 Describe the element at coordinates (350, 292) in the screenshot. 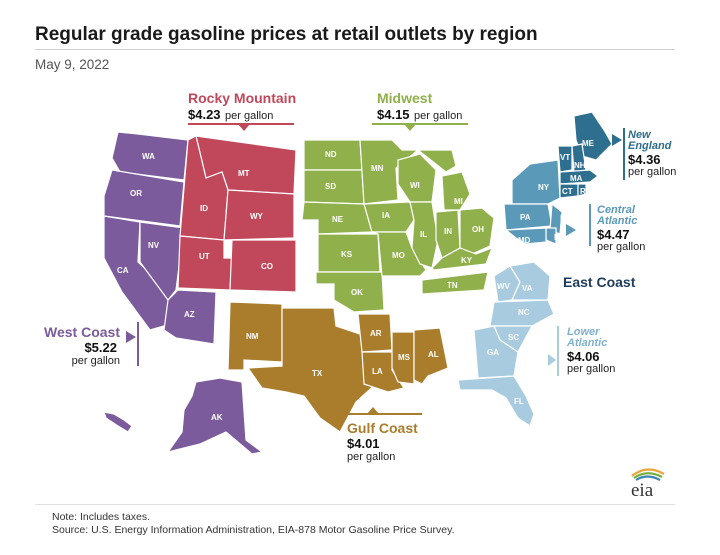

I see `state-ok` at that location.